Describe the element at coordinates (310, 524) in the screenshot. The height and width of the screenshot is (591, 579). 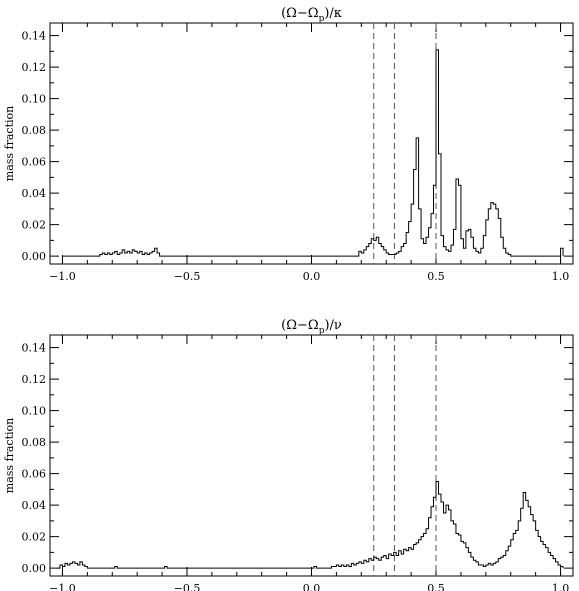
I see `histogram-line` at that location.